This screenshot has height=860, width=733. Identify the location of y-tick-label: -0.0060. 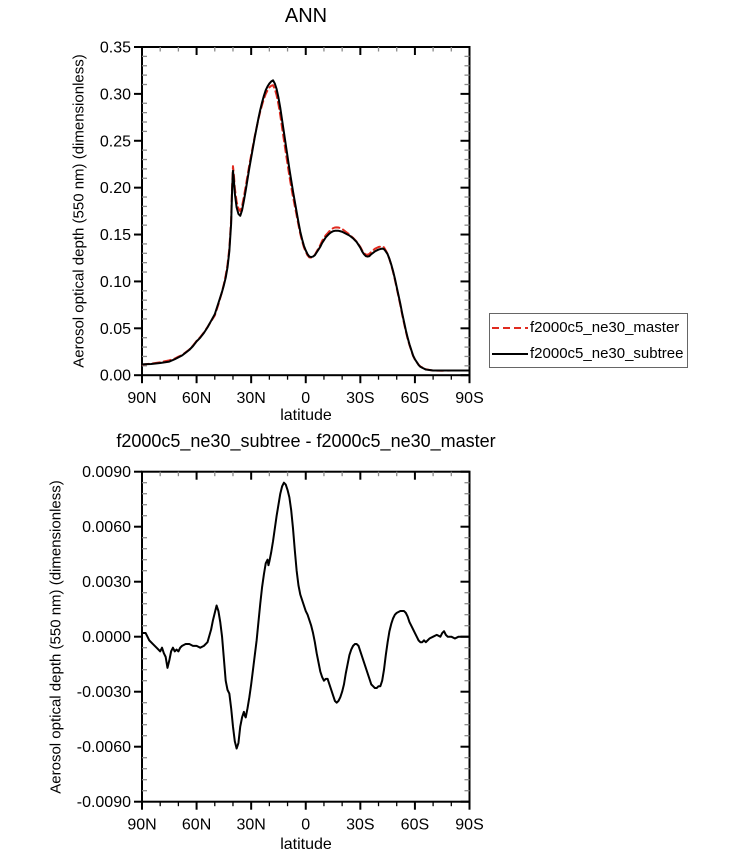
(104, 747).